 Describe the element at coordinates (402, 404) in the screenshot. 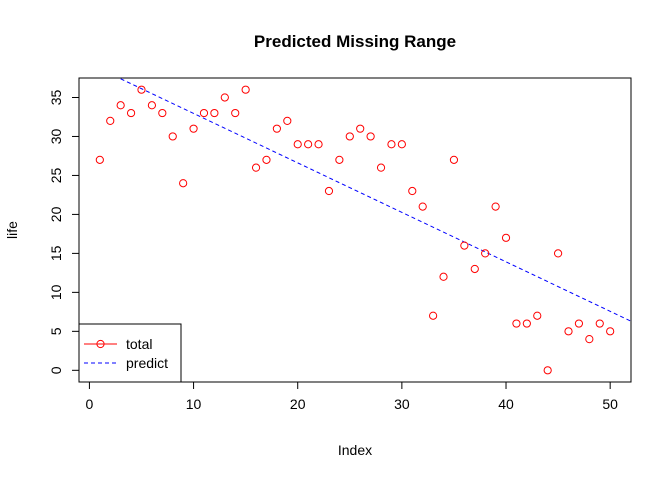

I see `x-tick-label: 30` at that location.